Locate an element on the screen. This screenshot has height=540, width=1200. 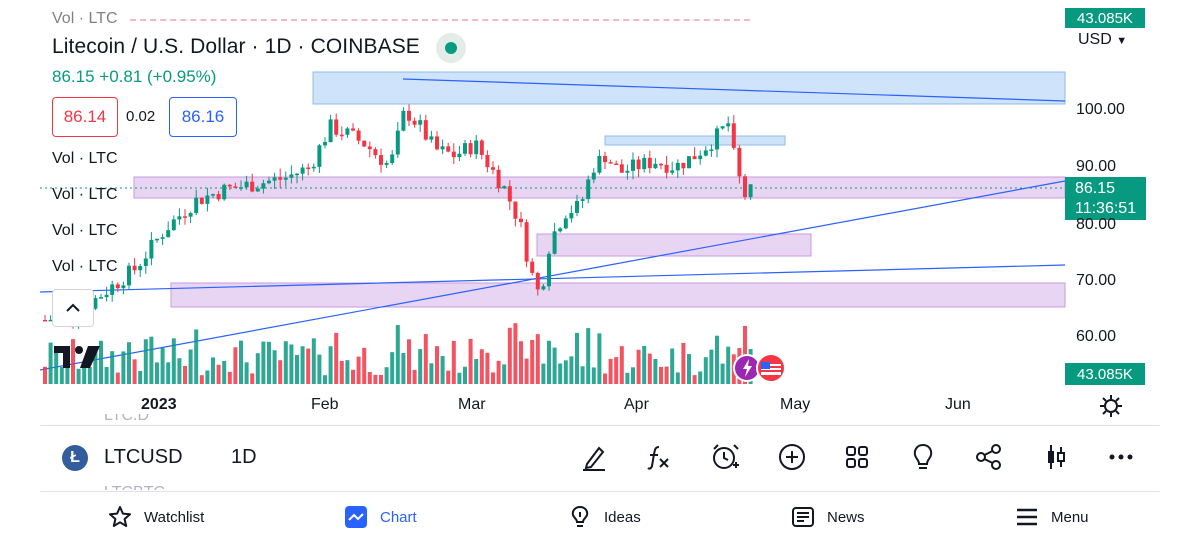
events-flags-icon is located at coordinates (763, 368).